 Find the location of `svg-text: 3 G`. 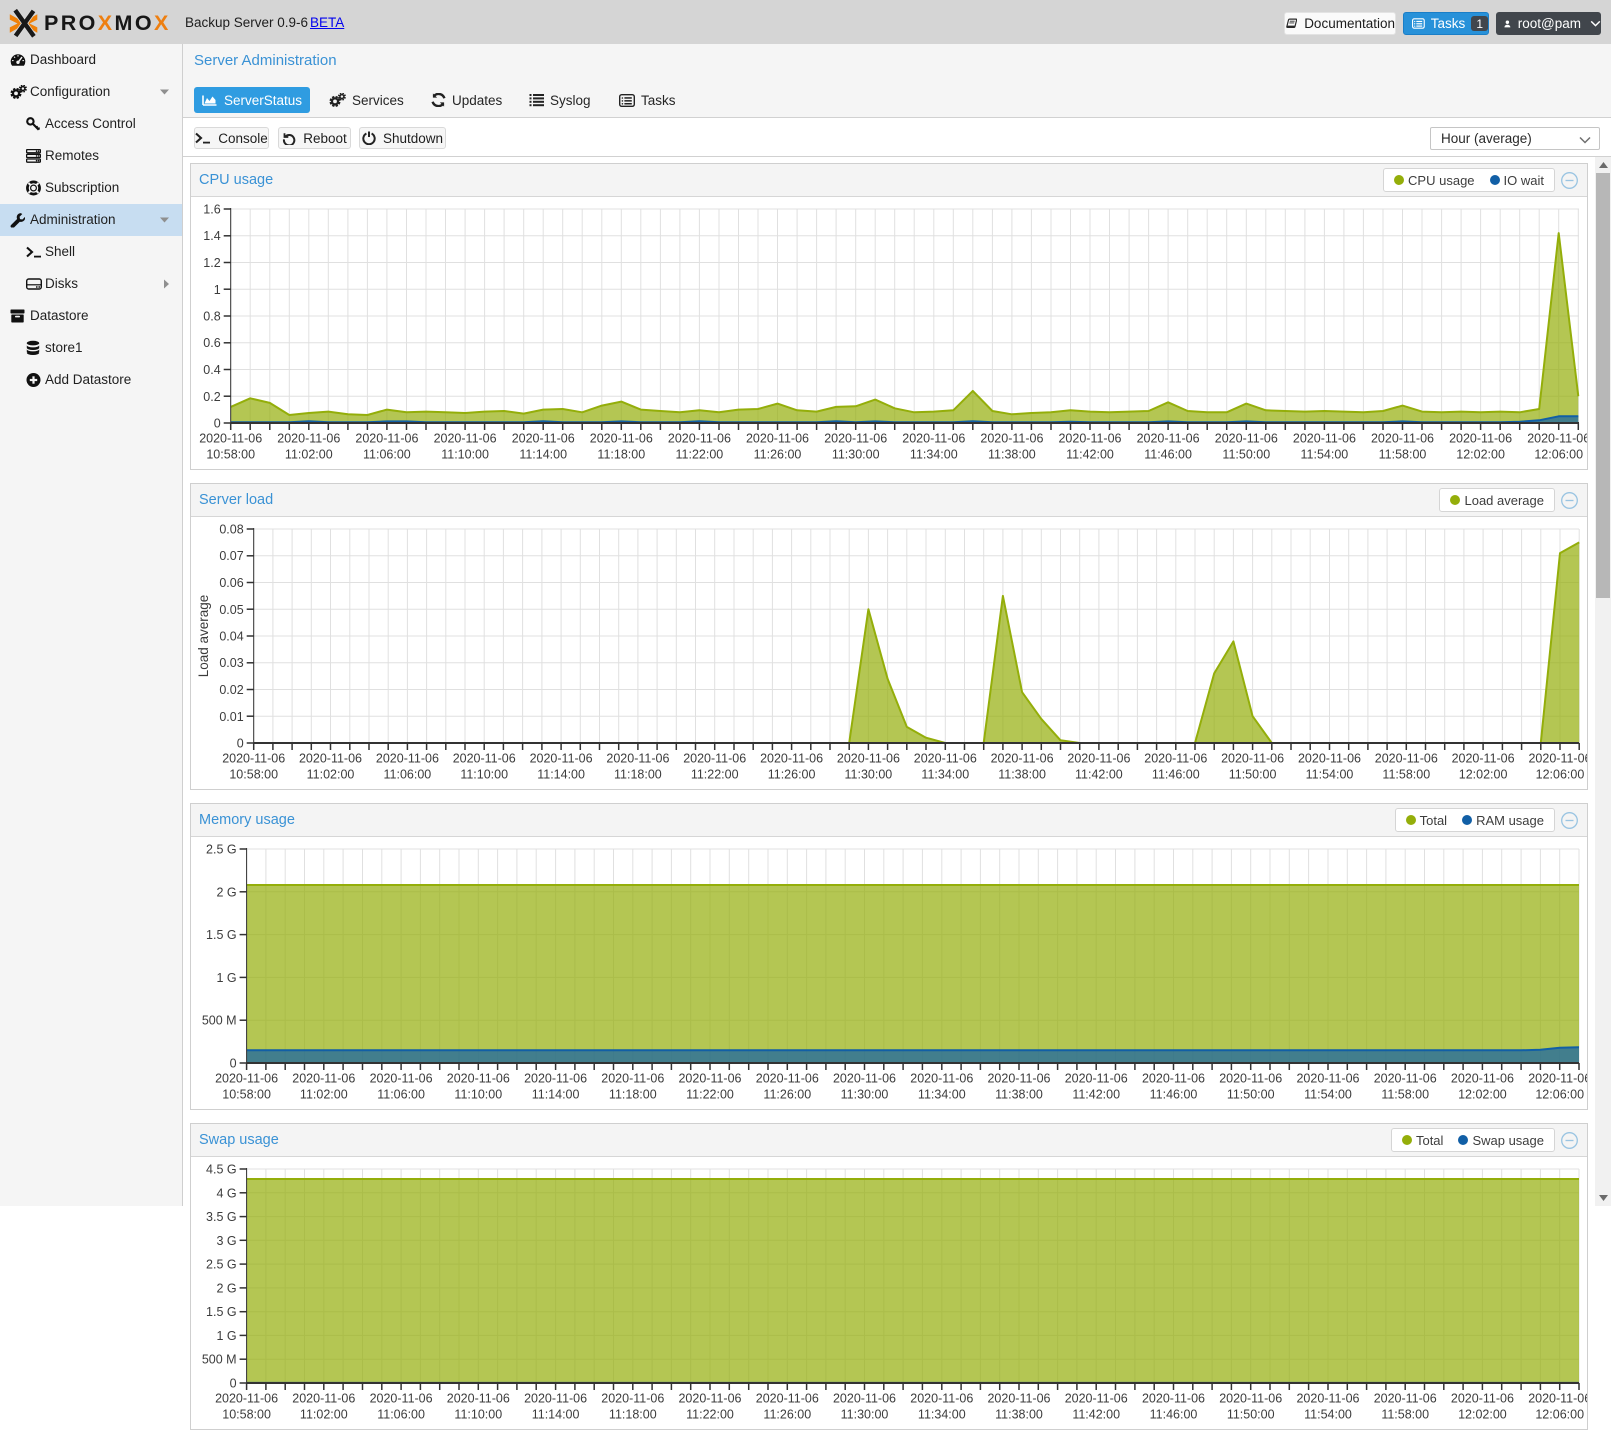

svg-text: 3 G is located at coordinates (226, 1241).